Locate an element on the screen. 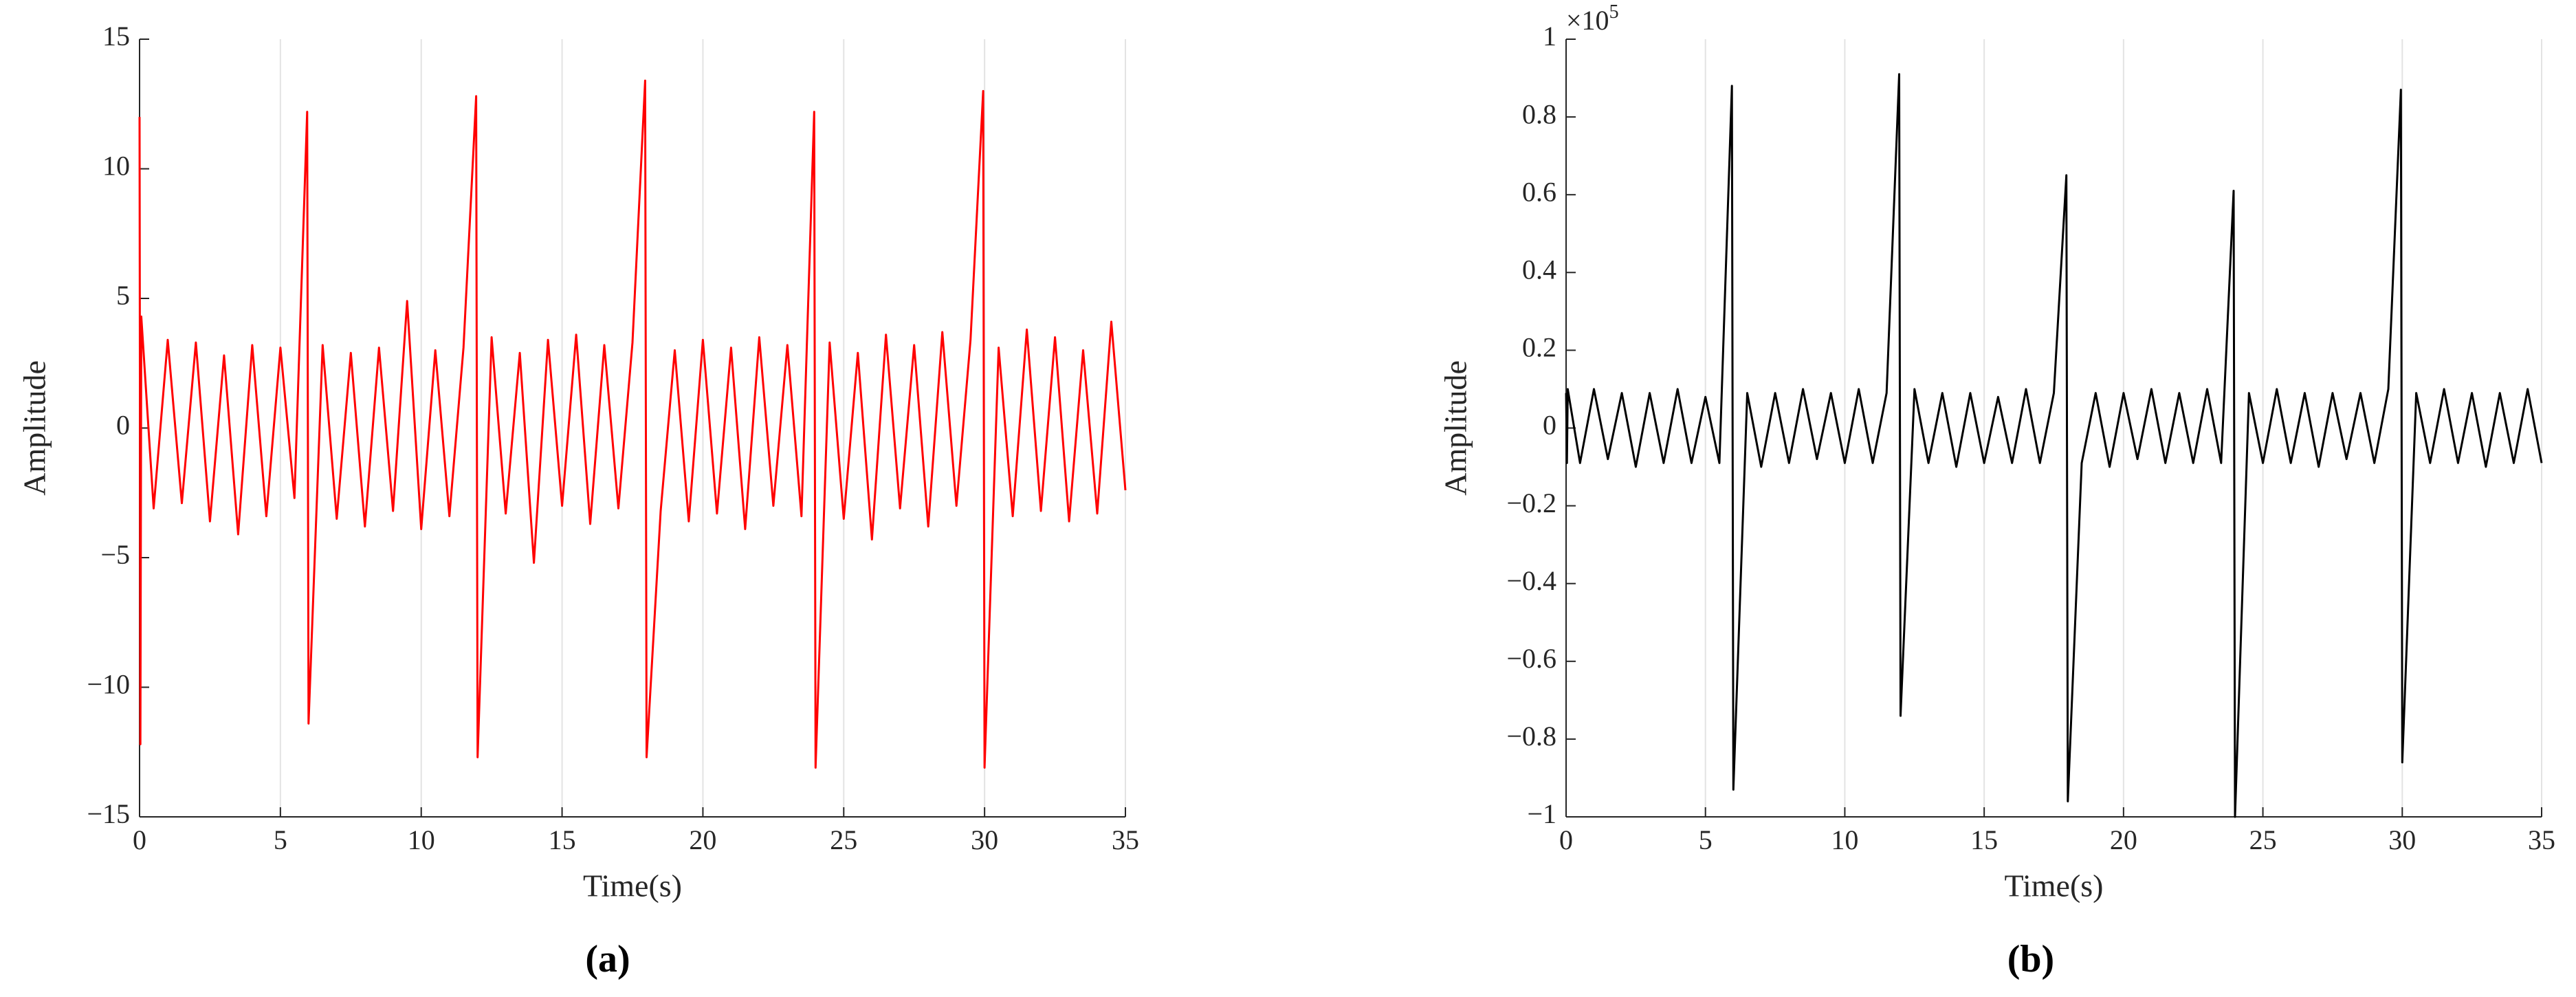 Image resolution: width=2576 pixels, height=997 pixels. y-multiplier-exponent: 5 is located at coordinates (1614, 12).